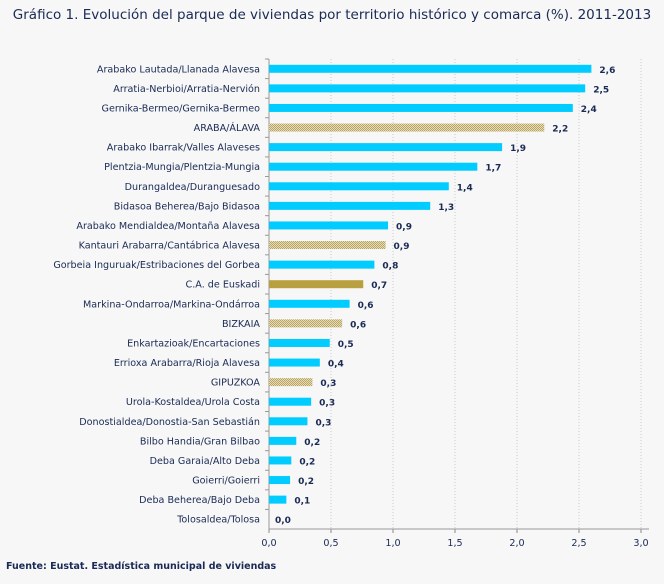  Describe the element at coordinates (218, 520) in the screenshot. I see `category-label: Tolosaldea/Tolosa` at that location.